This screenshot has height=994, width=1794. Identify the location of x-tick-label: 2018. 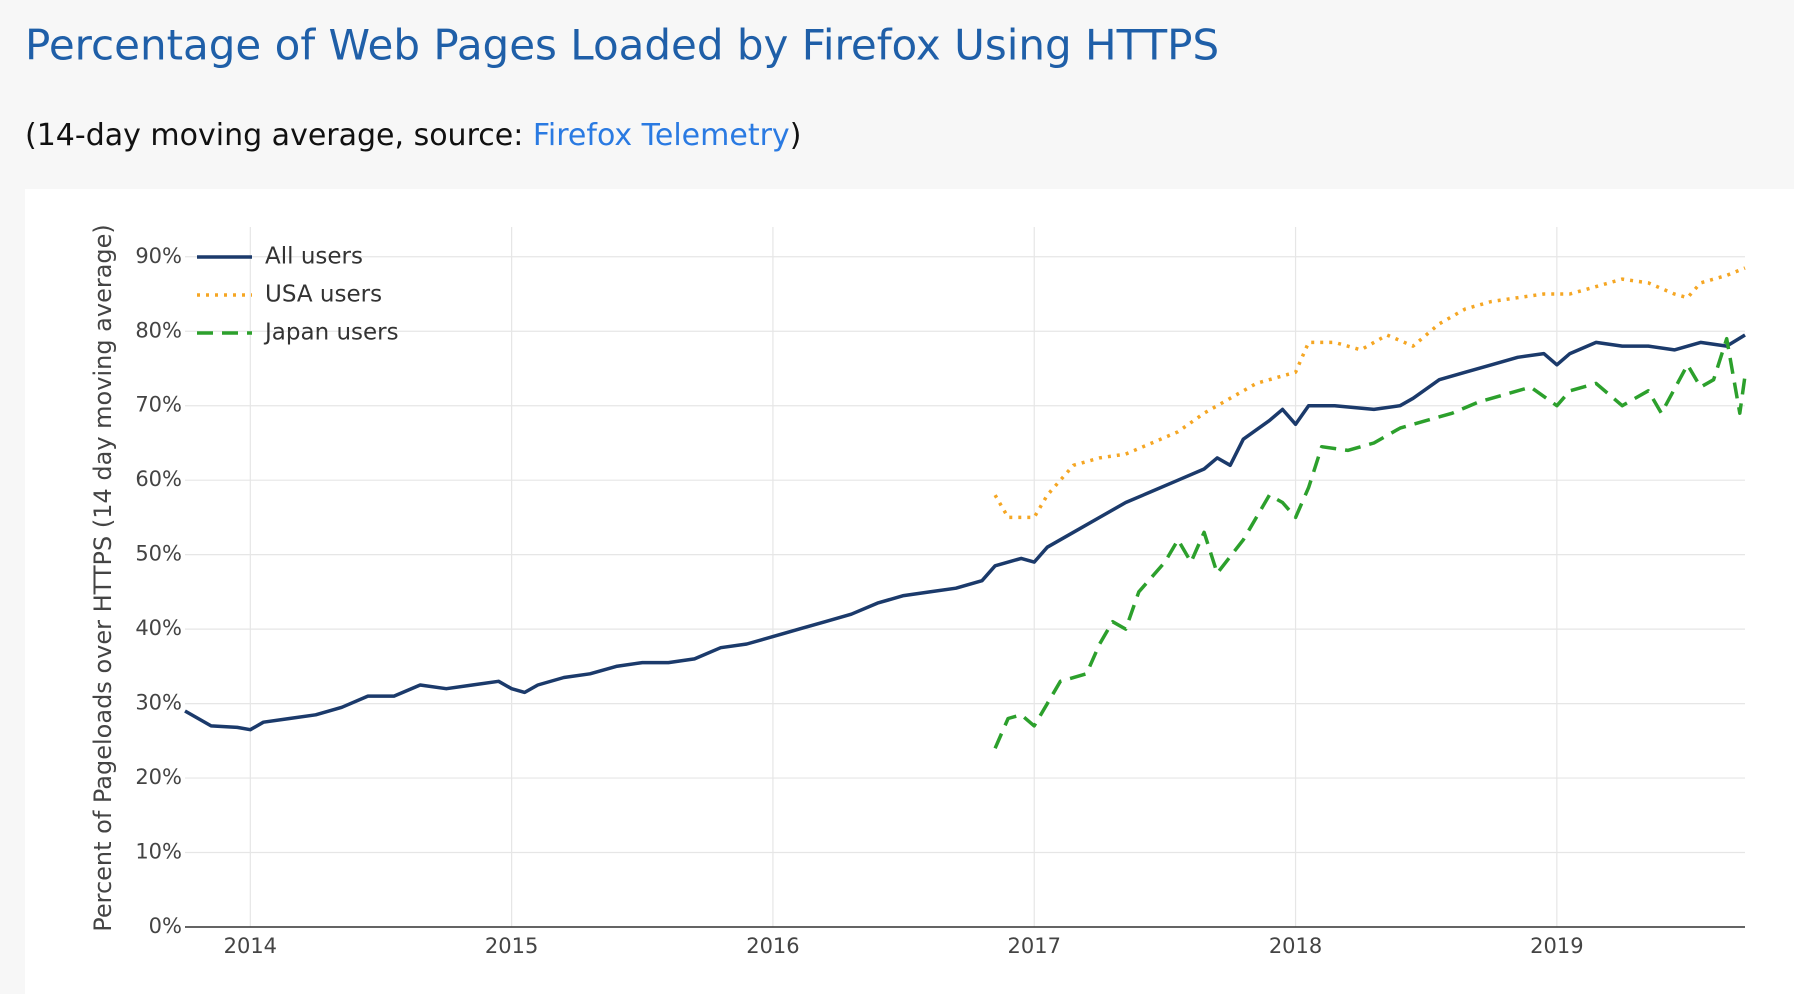
(1295, 946).